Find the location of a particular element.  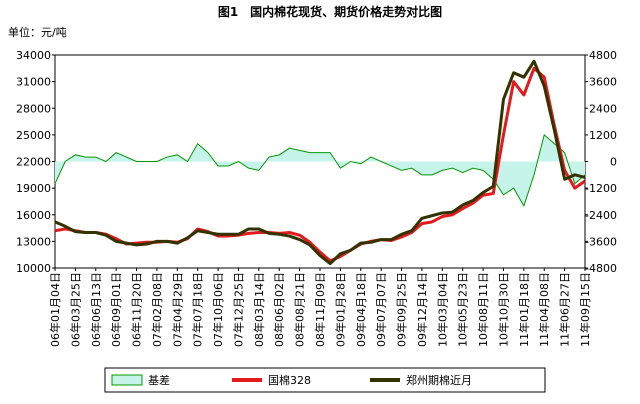

x-tick-label: 08年08月21日 is located at coordinates (300, 309).